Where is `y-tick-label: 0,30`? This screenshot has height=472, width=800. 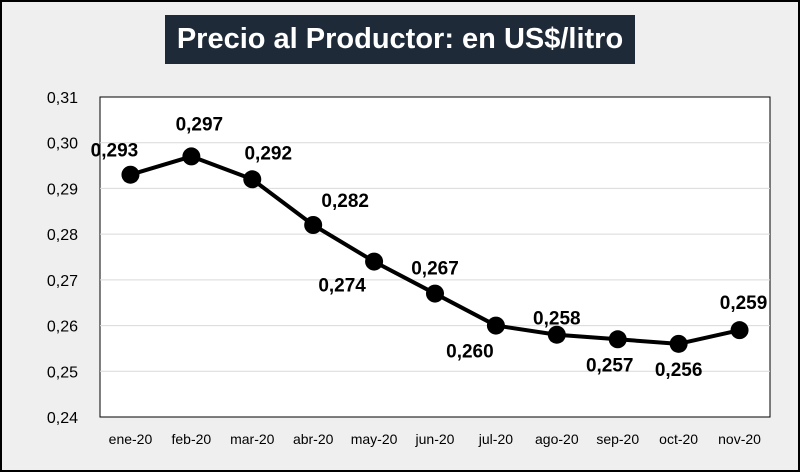 y-tick-label: 0,30 is located at coordinates (62, 144).